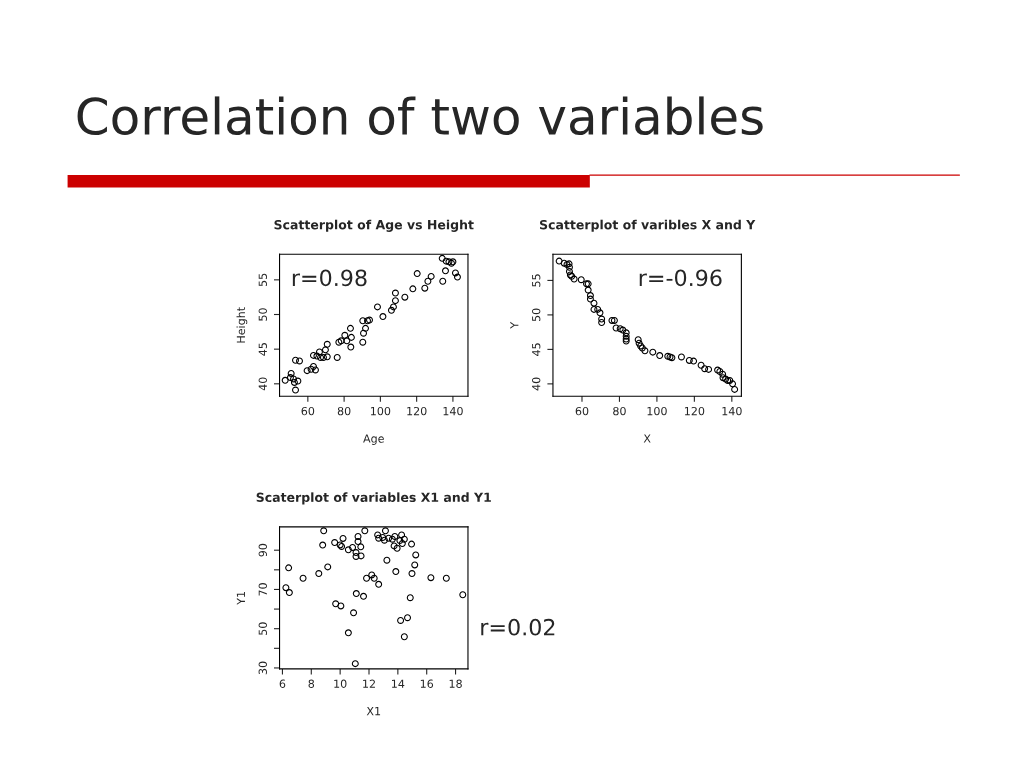 Image resolution: width=1024 pixels, height=768 pixels. I want to click on x-axis-title: Age, so click(373, 439).